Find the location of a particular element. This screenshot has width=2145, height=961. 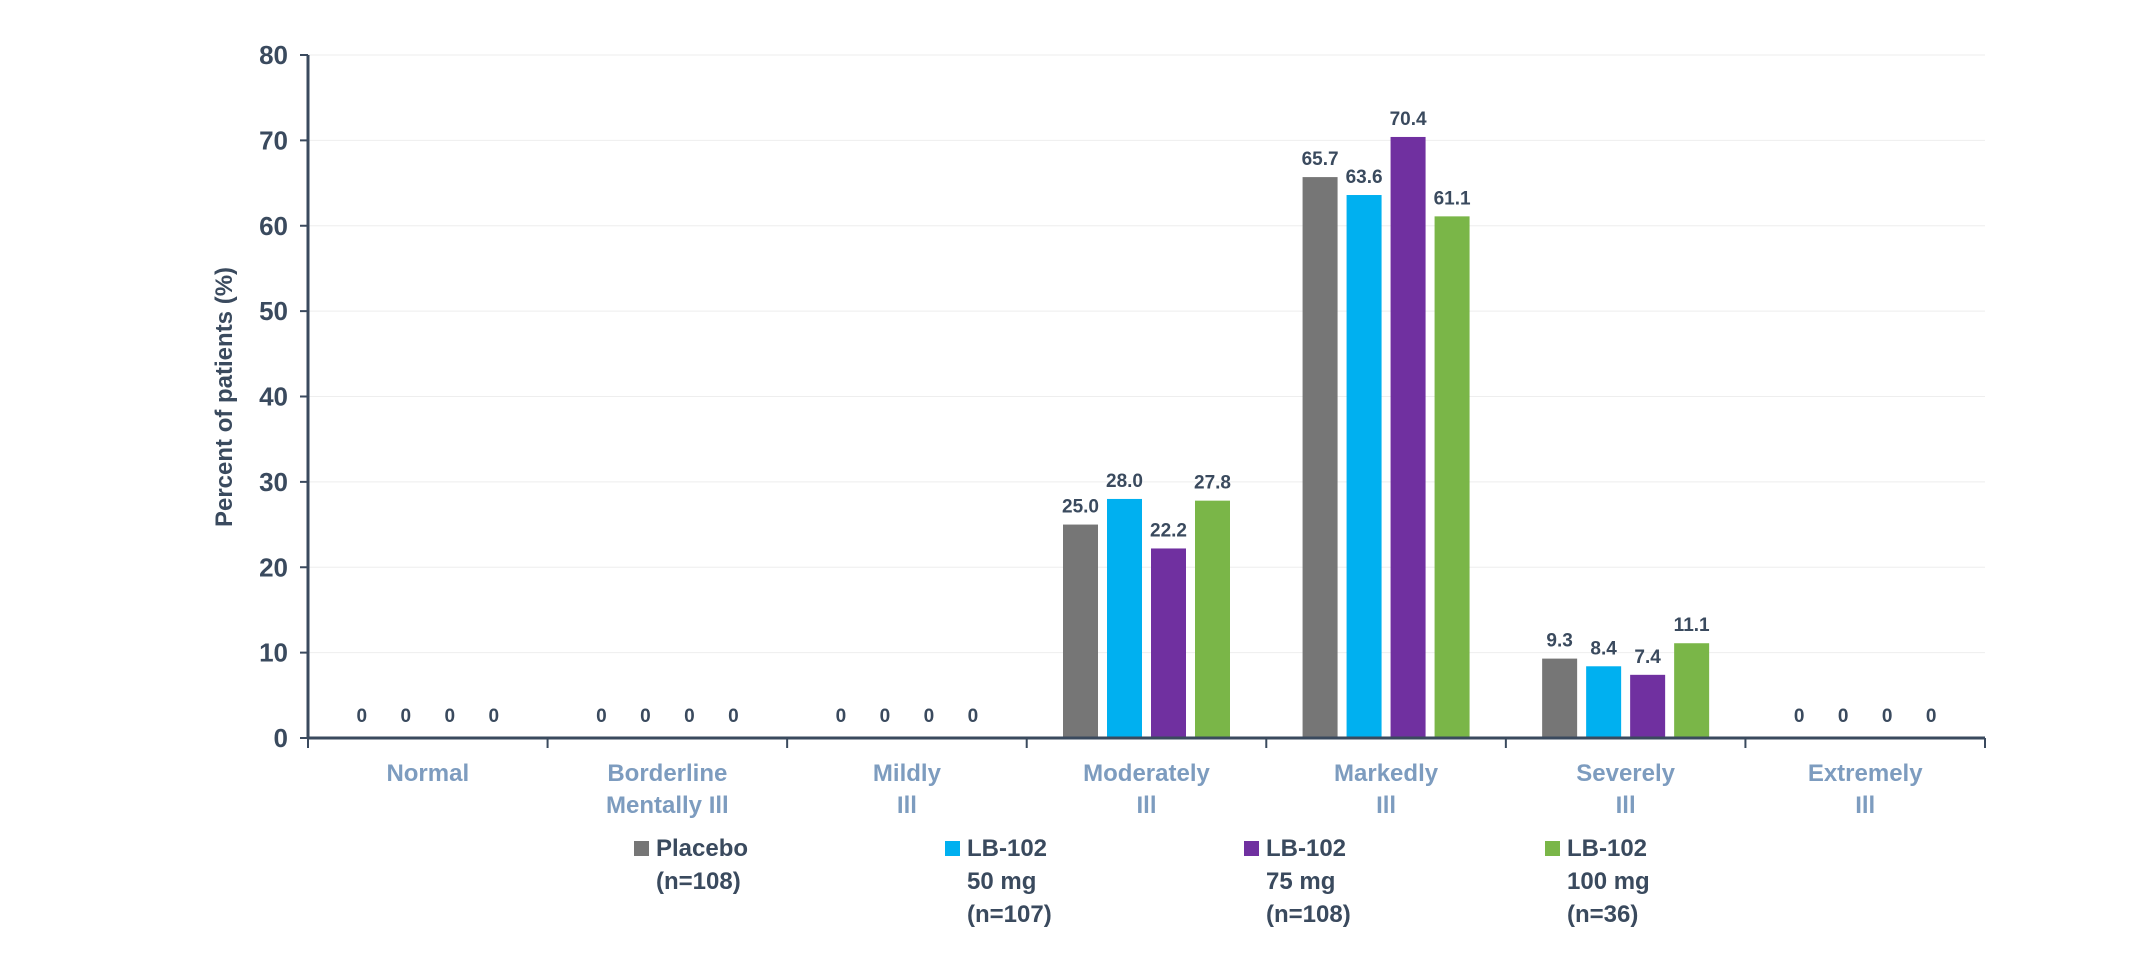

x-category-label-1: Borderline Mentally Ill is located at coordinates (667, 789).